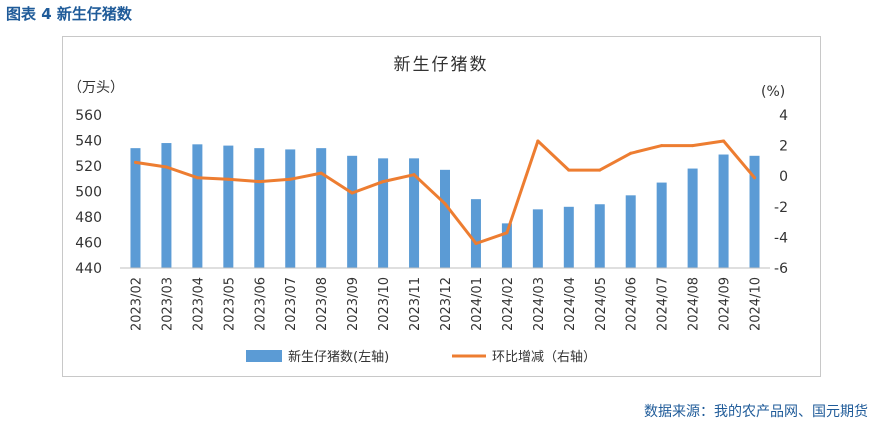  Describe the element at coordinates (756, 412) in the screenshot. I see `data-source: 数据来源：我的农产品网、国元期货` at that location.